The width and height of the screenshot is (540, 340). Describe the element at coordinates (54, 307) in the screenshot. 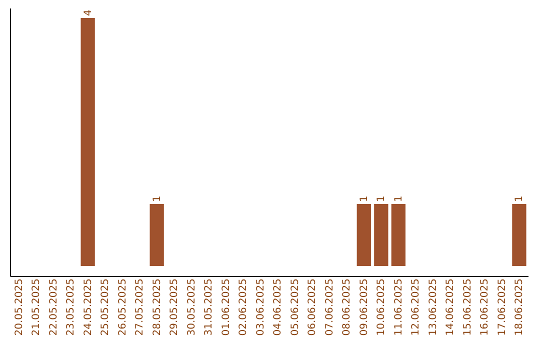

I see `x-tick-label: 22.05.2025` at that location.